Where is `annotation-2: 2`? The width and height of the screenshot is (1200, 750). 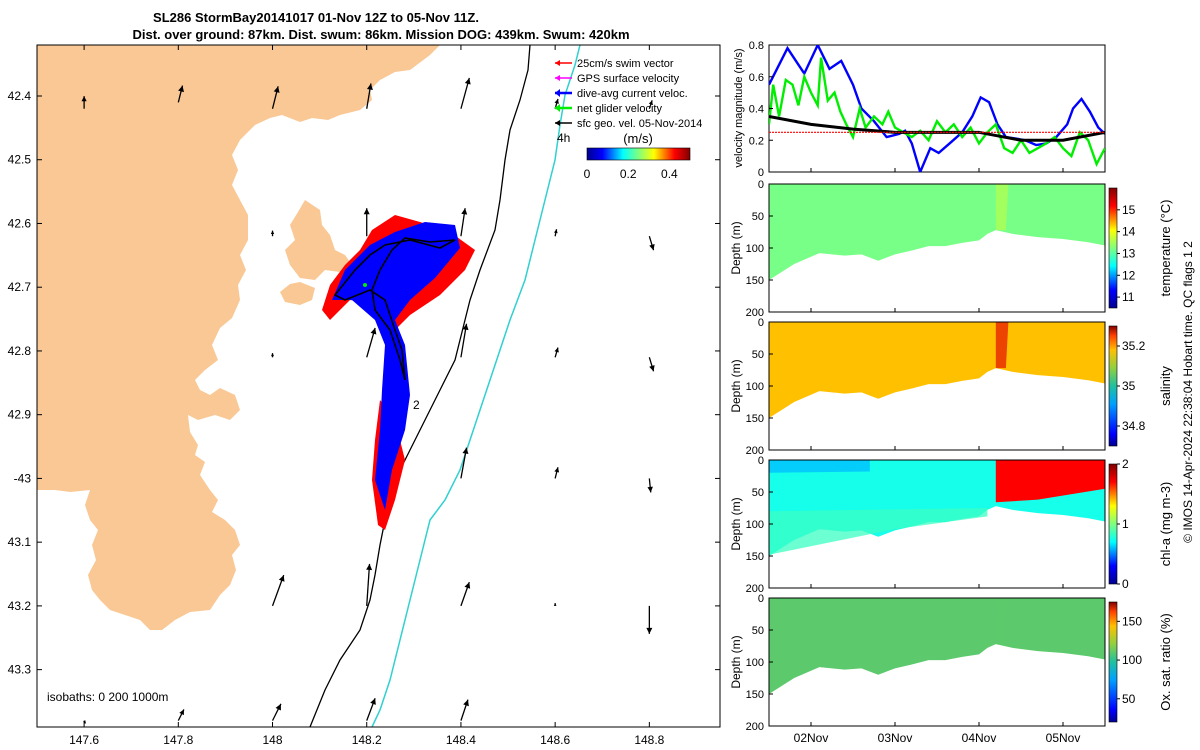
annotation-2: 2 is located at coordinates (416, 405).